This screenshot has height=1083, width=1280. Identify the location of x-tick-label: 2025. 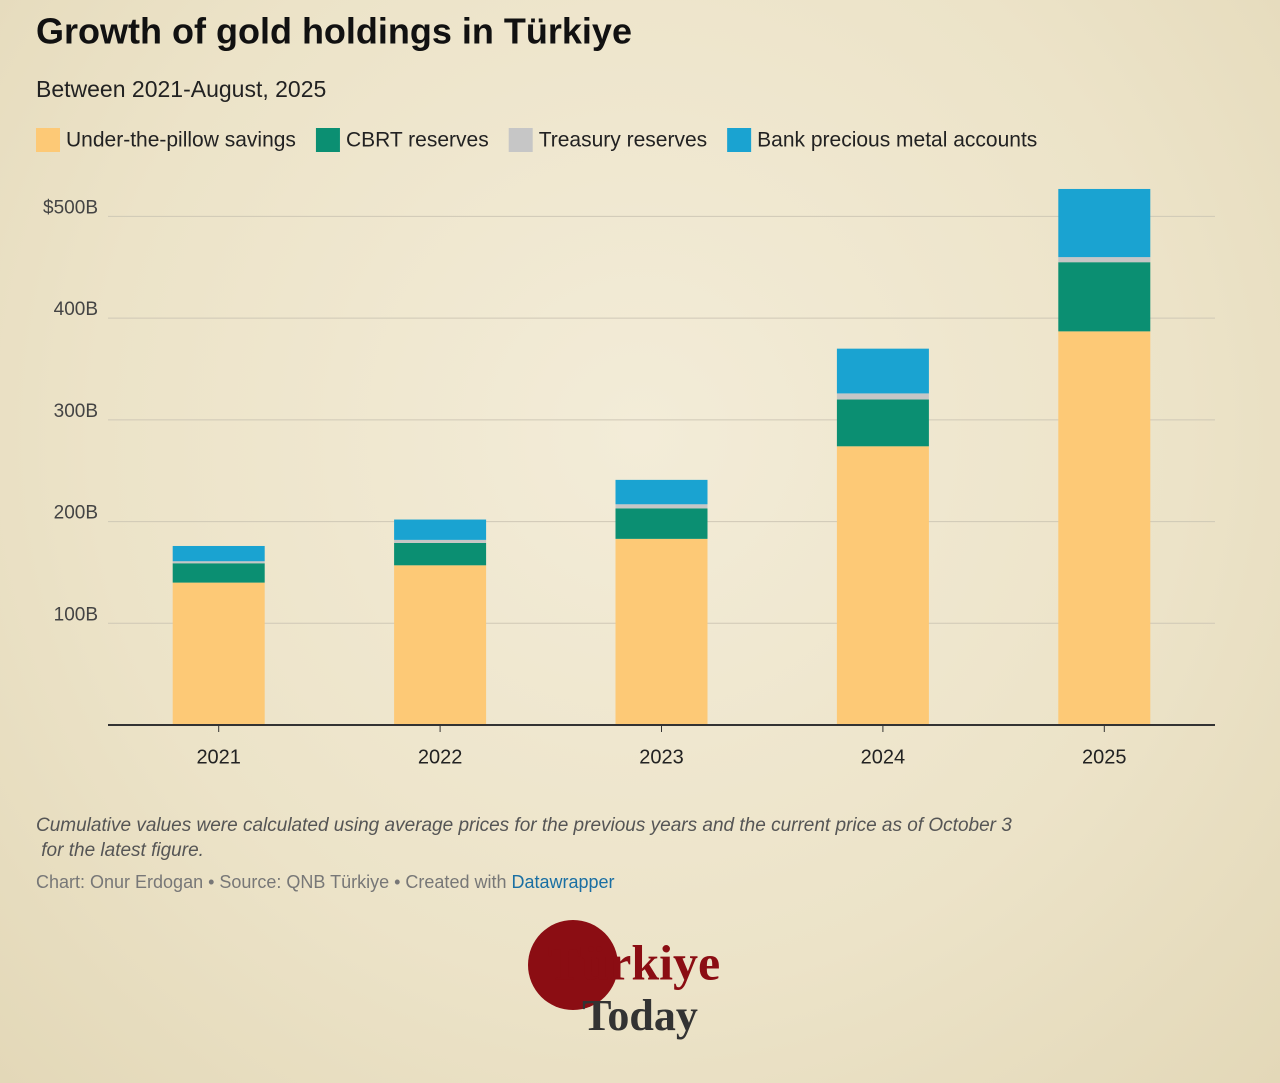
(1104, 757).